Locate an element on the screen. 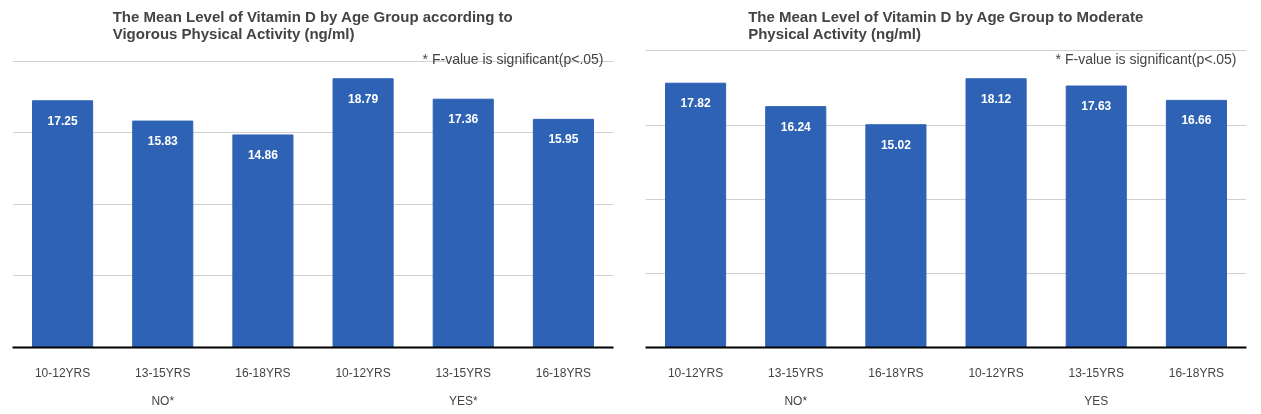 This screenshot has width=1261, height=414. text: YES is located at coordinates (1096, 400).